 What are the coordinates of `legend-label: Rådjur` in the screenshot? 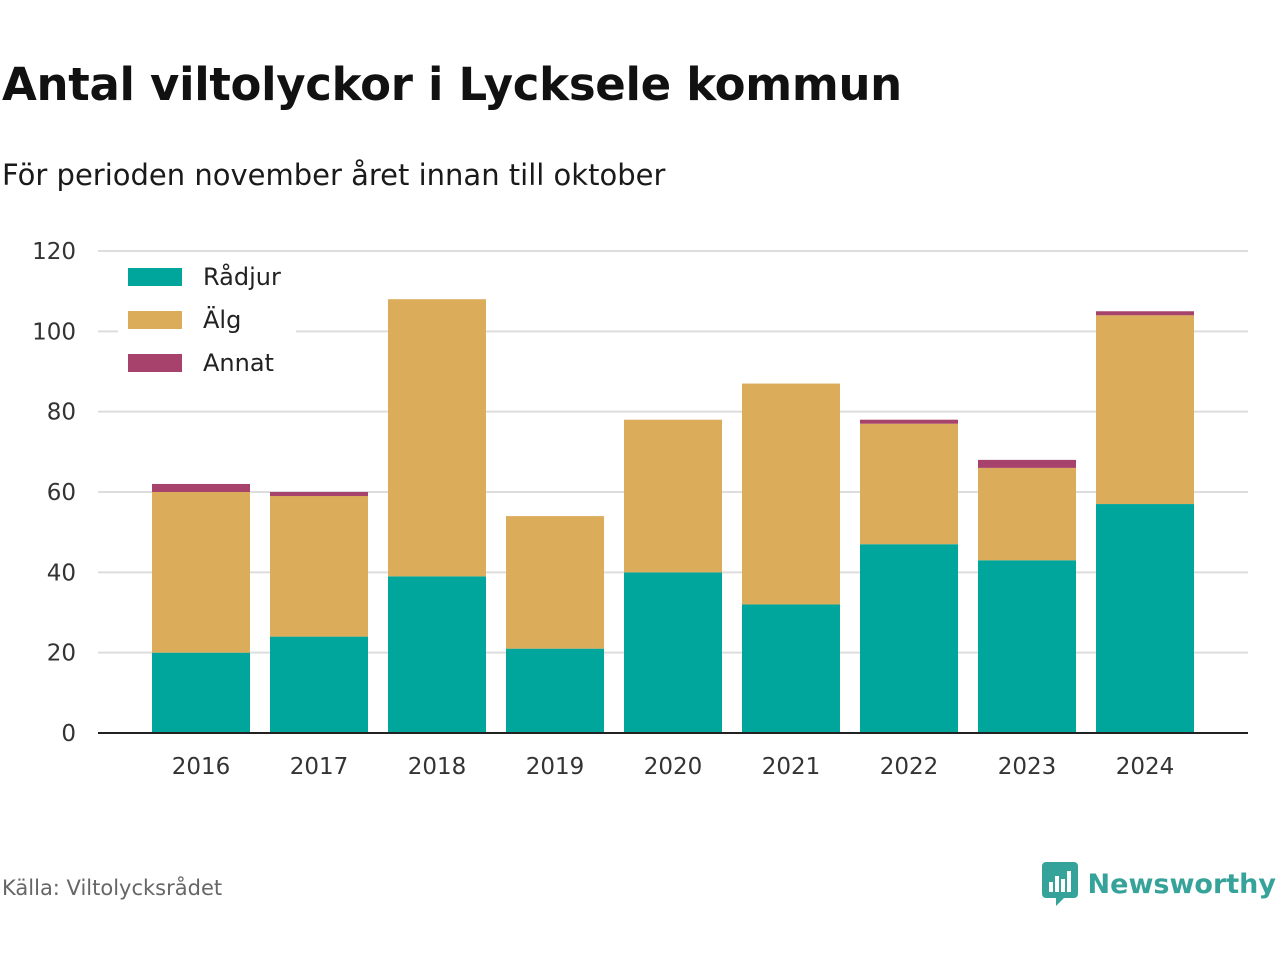 It's located at (242, 276).